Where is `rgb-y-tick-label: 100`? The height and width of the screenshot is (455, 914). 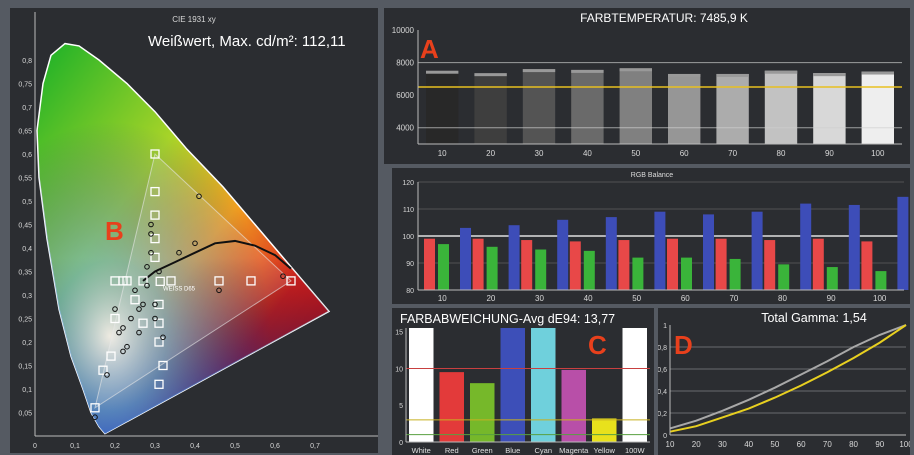
rgb-y-tick-label: 100 is located at coordinates (408, 237).